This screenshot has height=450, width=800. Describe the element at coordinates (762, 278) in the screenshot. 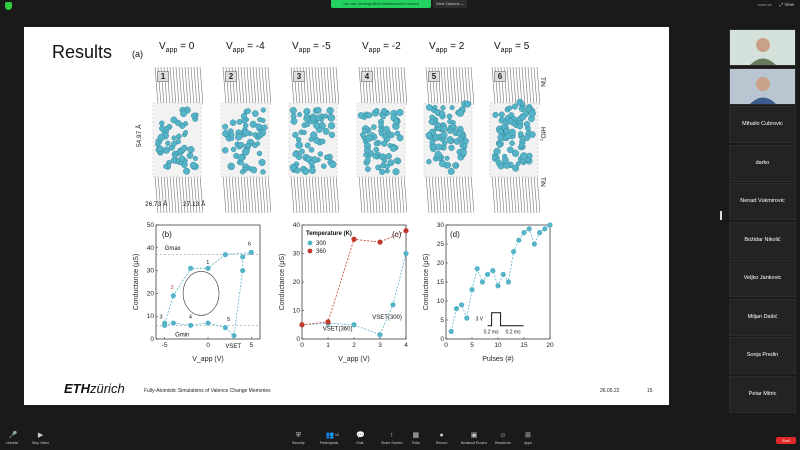

I see `participant-tile: Veljko Jankovic` at that location.